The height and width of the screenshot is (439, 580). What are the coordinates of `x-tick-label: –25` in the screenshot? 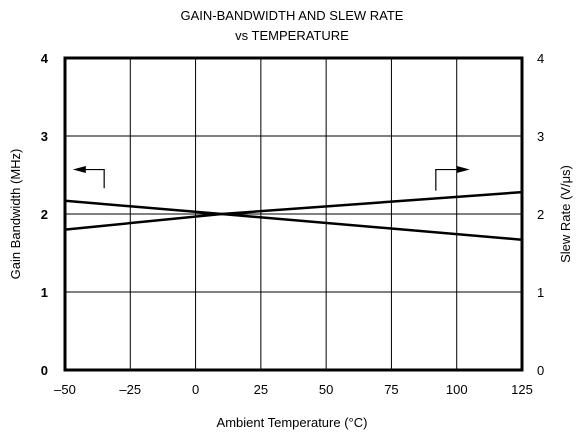 It's located at (130, 389).